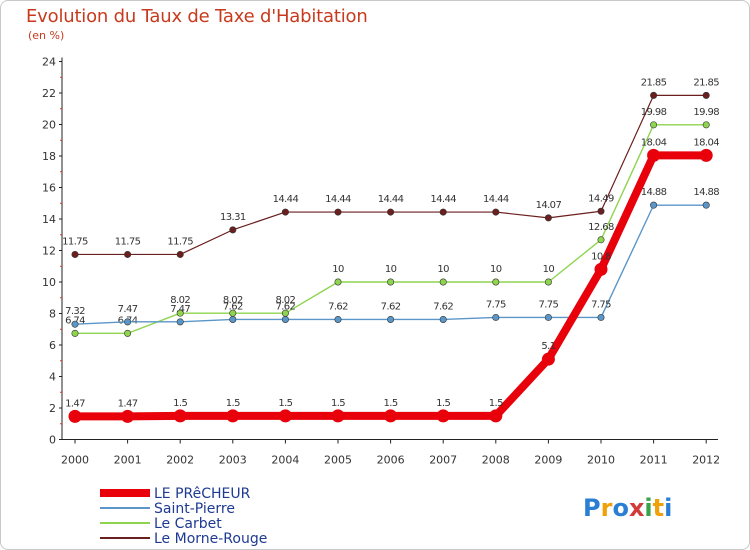 This screenshot has width=750, height=550. What do you see at coordinates (180, 460) in the screenshot?
I see `x-tick-label: 2002` at bounding box center [180, 460].